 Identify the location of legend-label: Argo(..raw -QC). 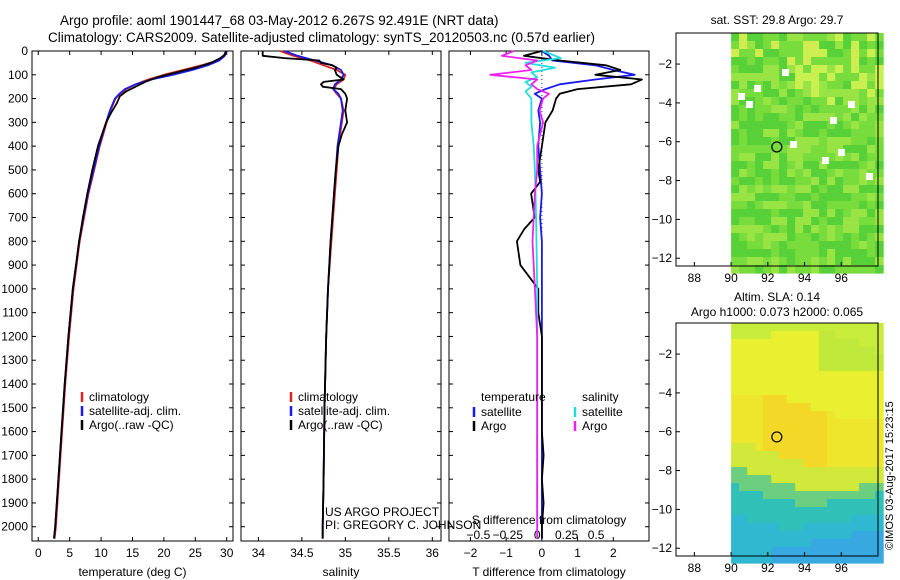
(340, 425).